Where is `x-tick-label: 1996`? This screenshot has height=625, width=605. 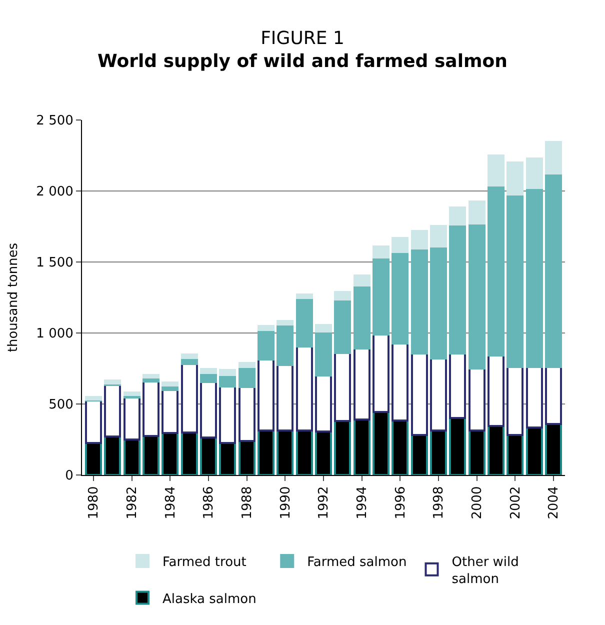 x-tick-label: 1996 is located at coordinates (400, 503).